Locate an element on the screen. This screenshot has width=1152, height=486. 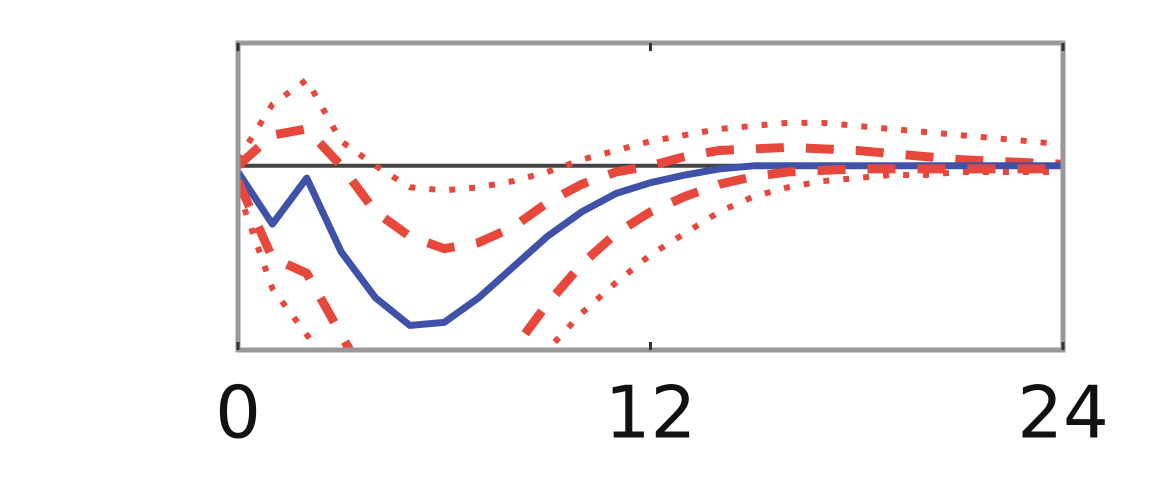
x-tick-label: 12 is located at coordinates (651, 413).